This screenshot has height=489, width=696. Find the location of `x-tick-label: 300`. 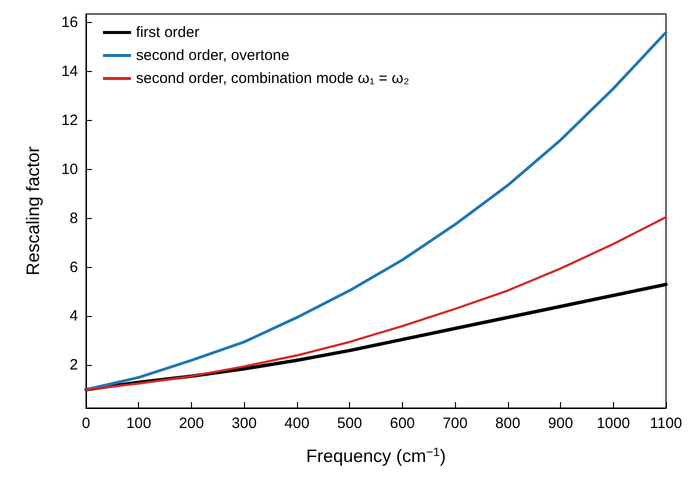

x-tick-label: 300 is located at coordinates (244, 423).